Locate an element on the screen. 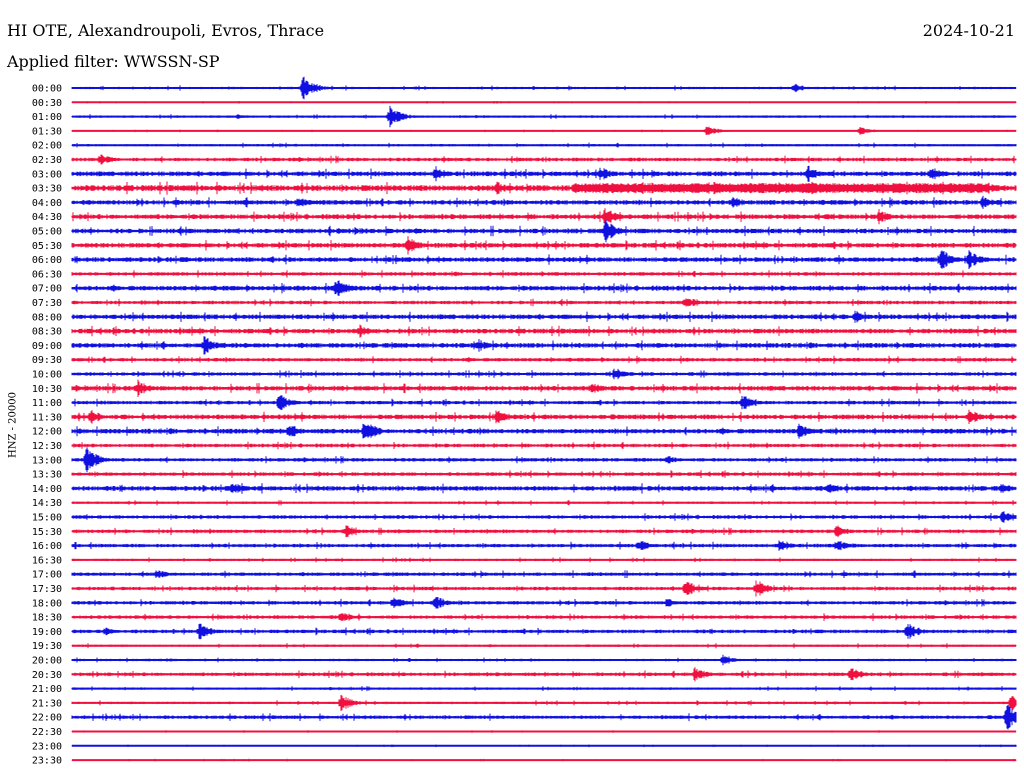 This screenshot has height=780, width=1024. row-time-label: 11:00 is located at coordinates (47, 403).